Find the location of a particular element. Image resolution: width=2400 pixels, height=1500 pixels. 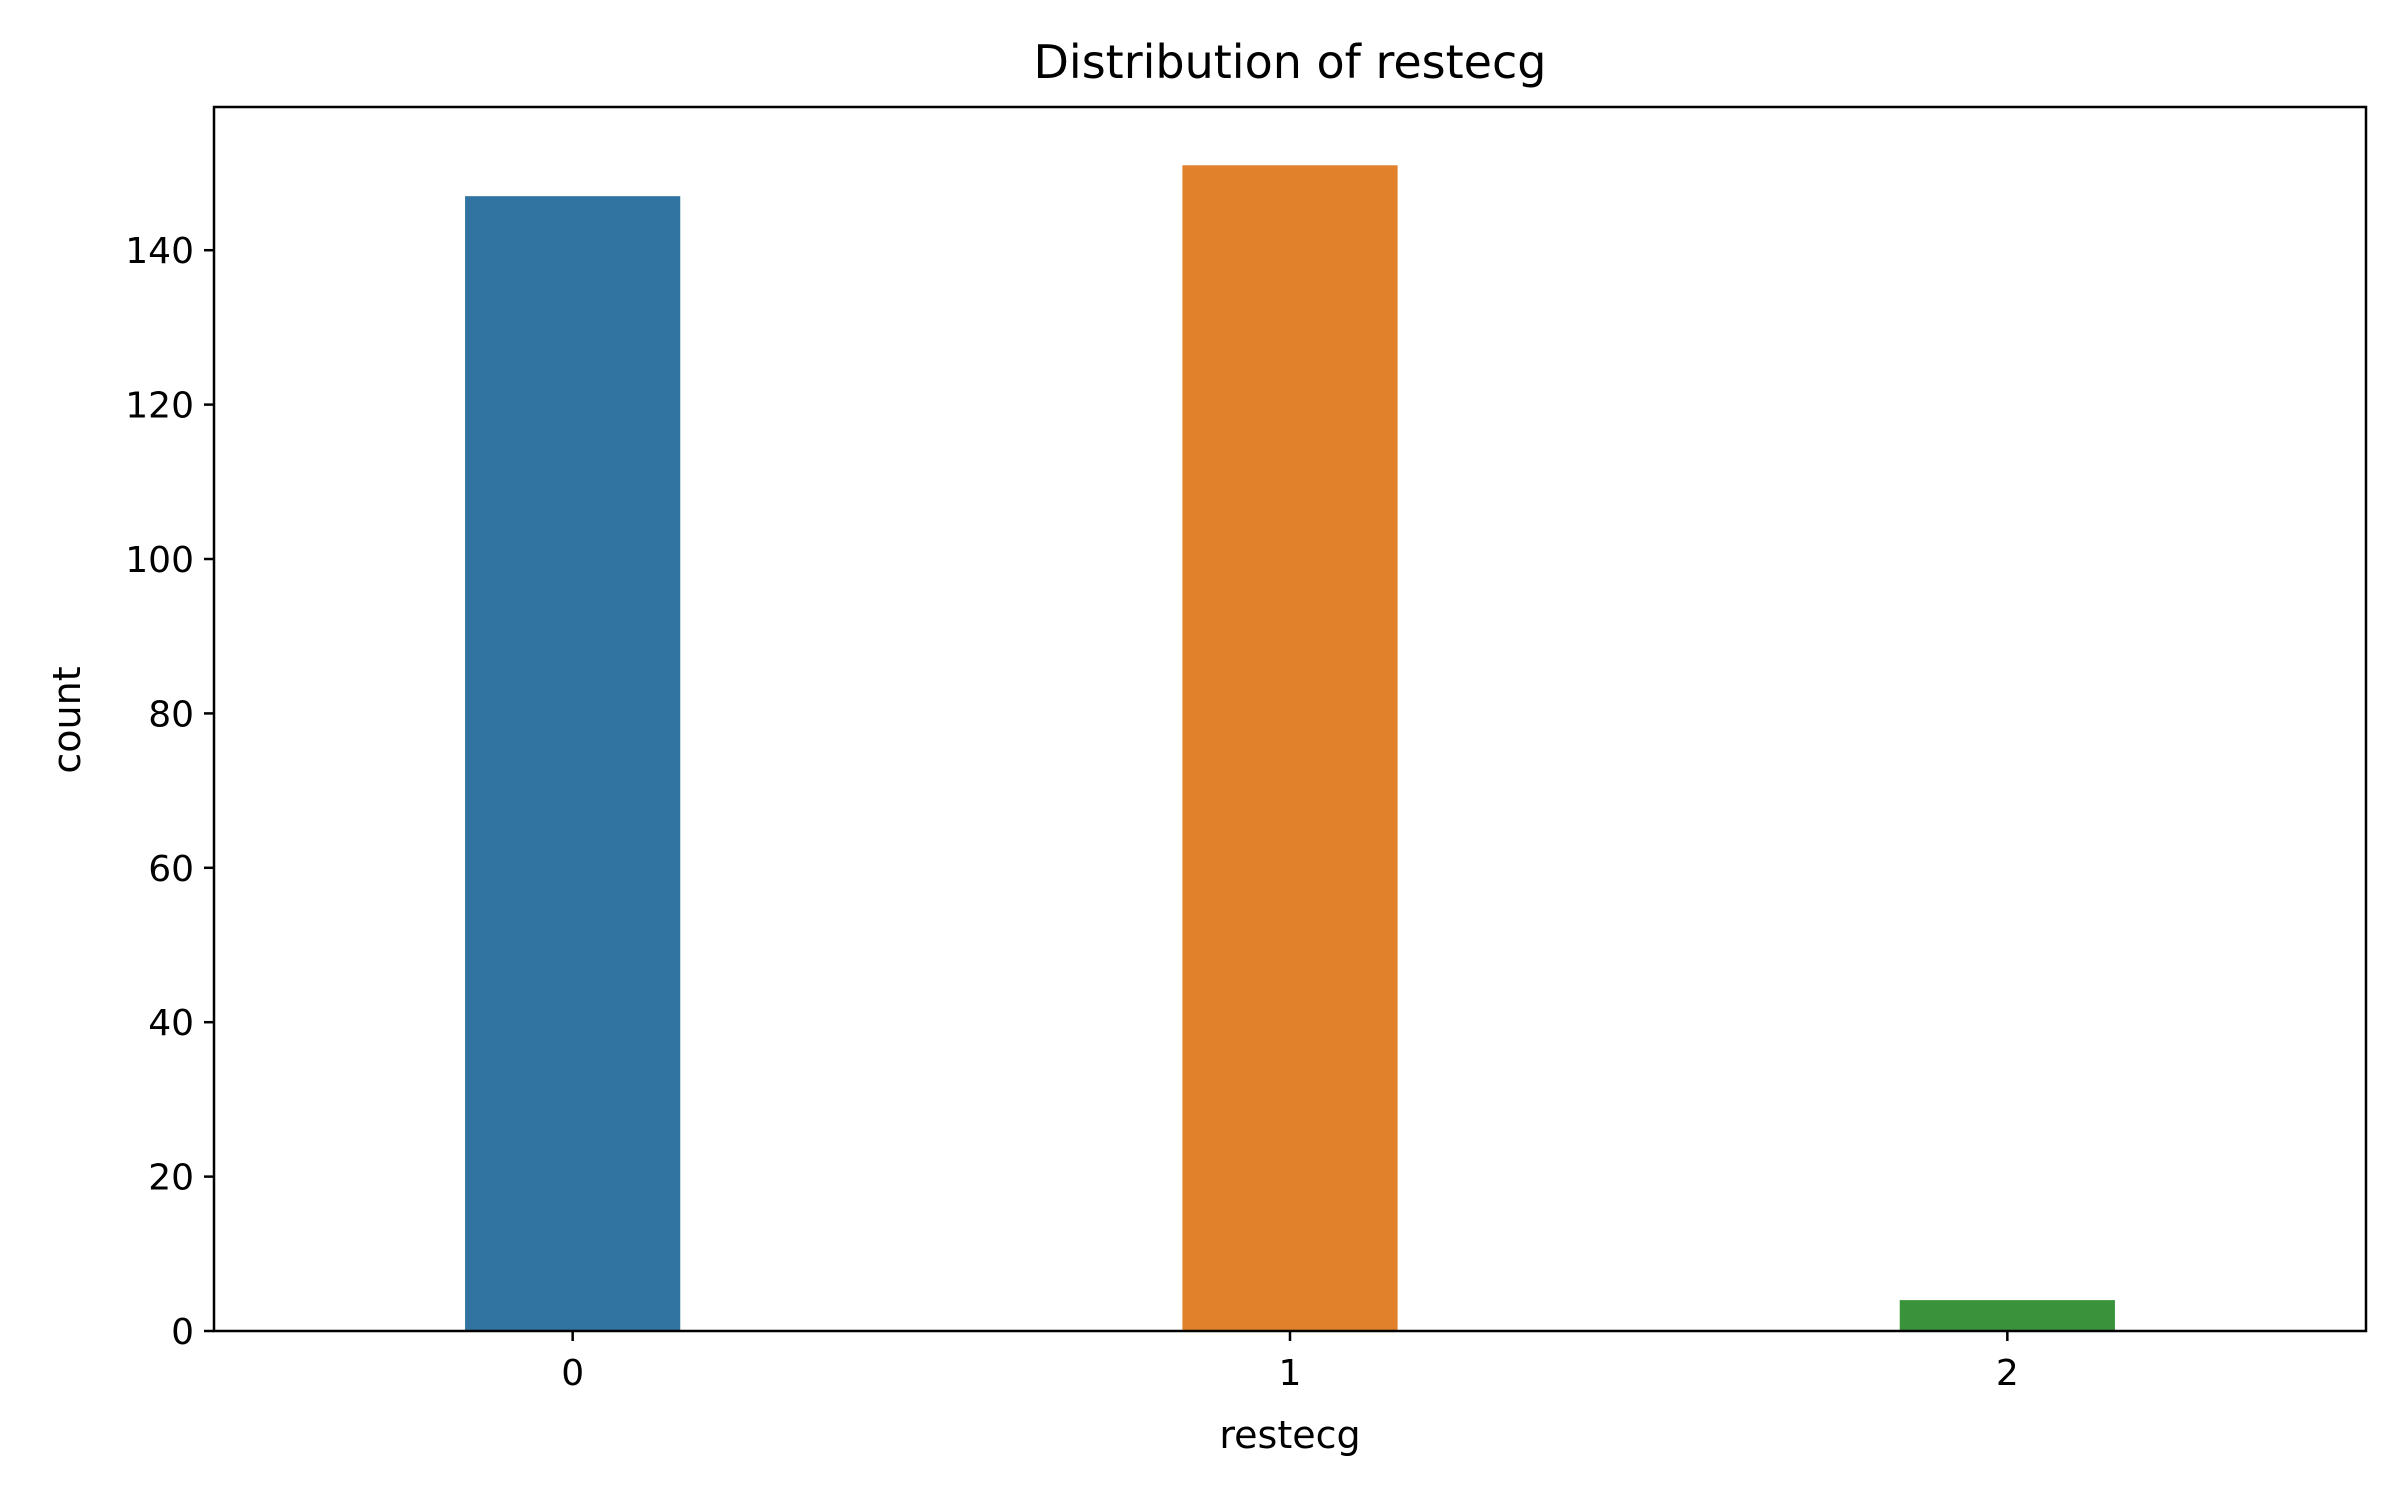

x-axis-label: restecg is located at coordinates (1289, 1435).